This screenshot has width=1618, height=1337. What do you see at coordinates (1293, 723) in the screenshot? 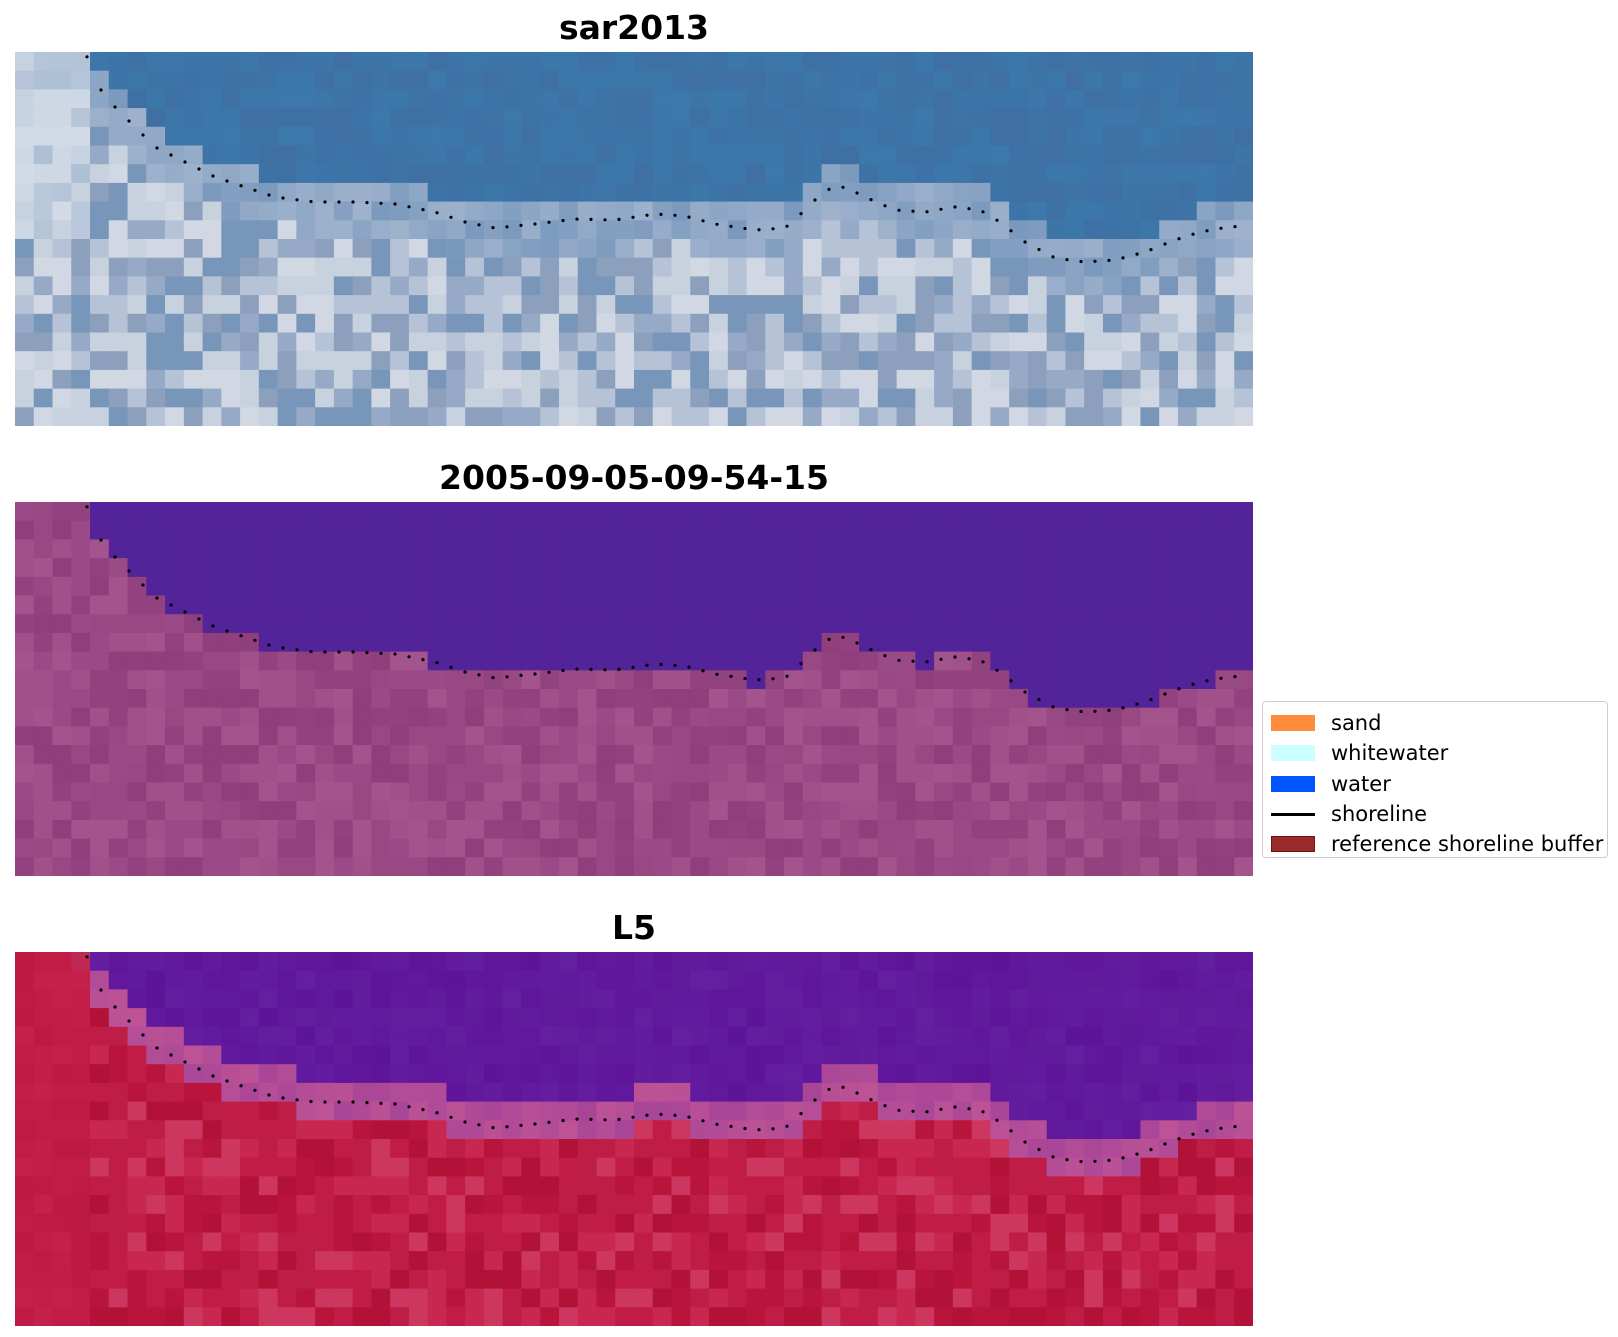
I see `sand-swatch` at bounding box center [1293, 723].